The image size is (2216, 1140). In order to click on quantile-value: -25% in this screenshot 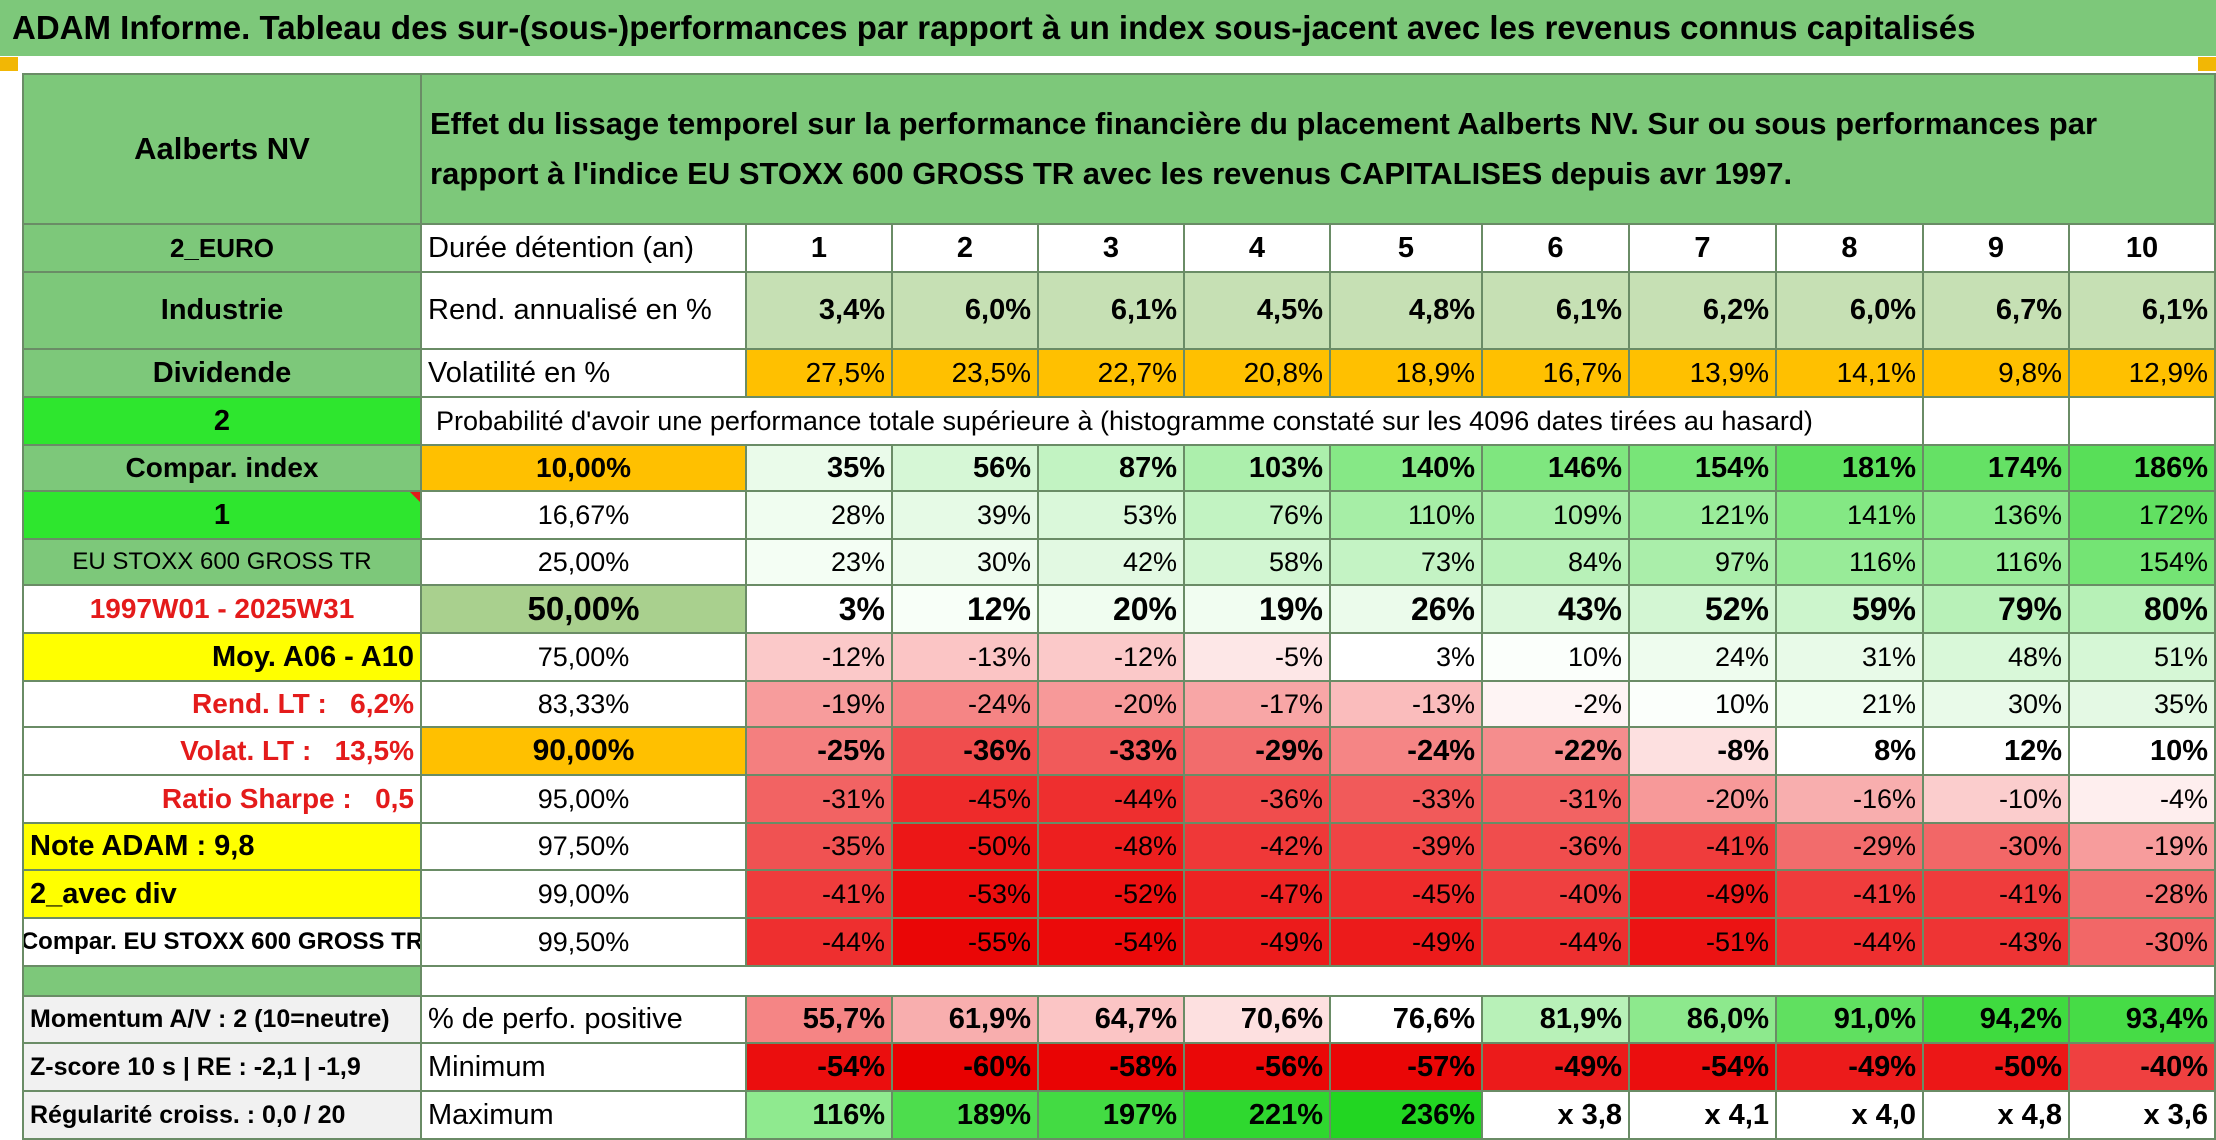, I will do `click(819, 751)`.